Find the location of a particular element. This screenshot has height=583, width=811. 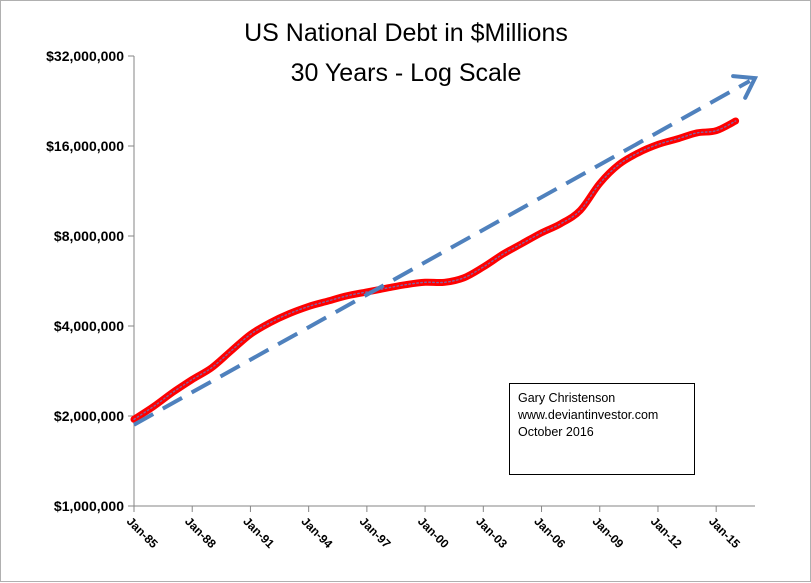

x-tick-label: Jan-06 is located at coordinates (549, 532).